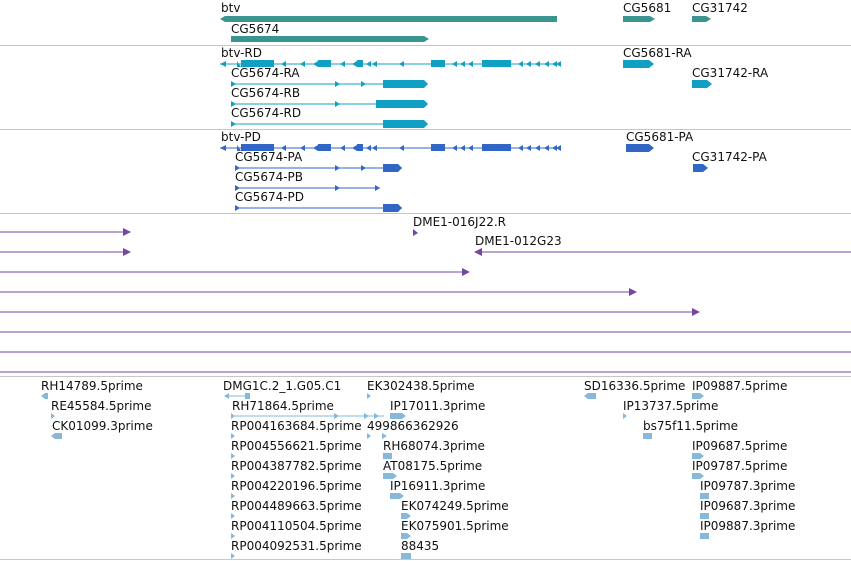 This screenshot has height=561, width=851. I want to click on gene-track: btv CG5674 CG5681 CG31742, so click(484, 21).